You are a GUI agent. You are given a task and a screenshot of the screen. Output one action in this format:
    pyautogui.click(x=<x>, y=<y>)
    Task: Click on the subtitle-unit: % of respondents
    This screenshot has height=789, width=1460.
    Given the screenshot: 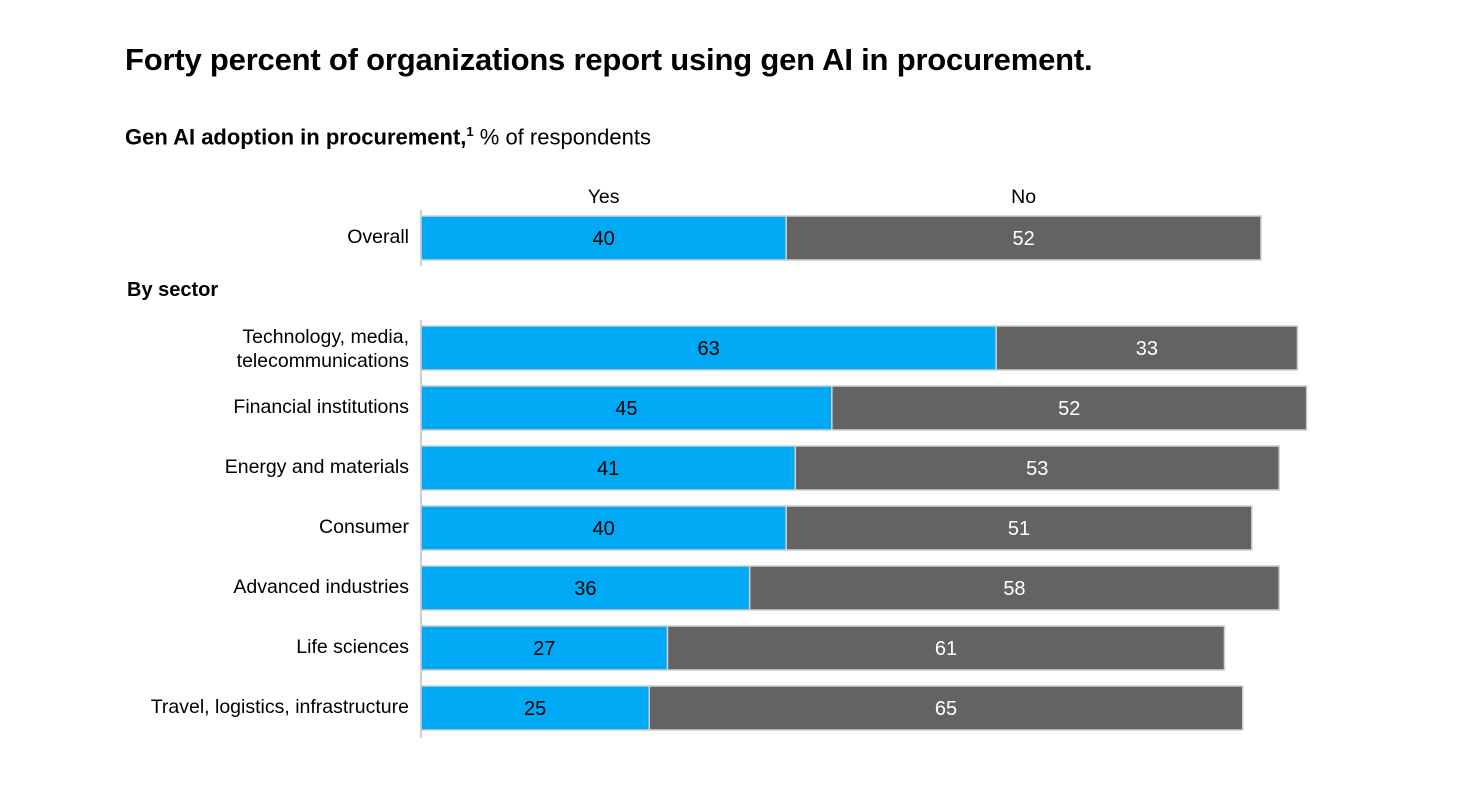 What is the action you would take?
    pyautogui.click(x=562, y=137)
    